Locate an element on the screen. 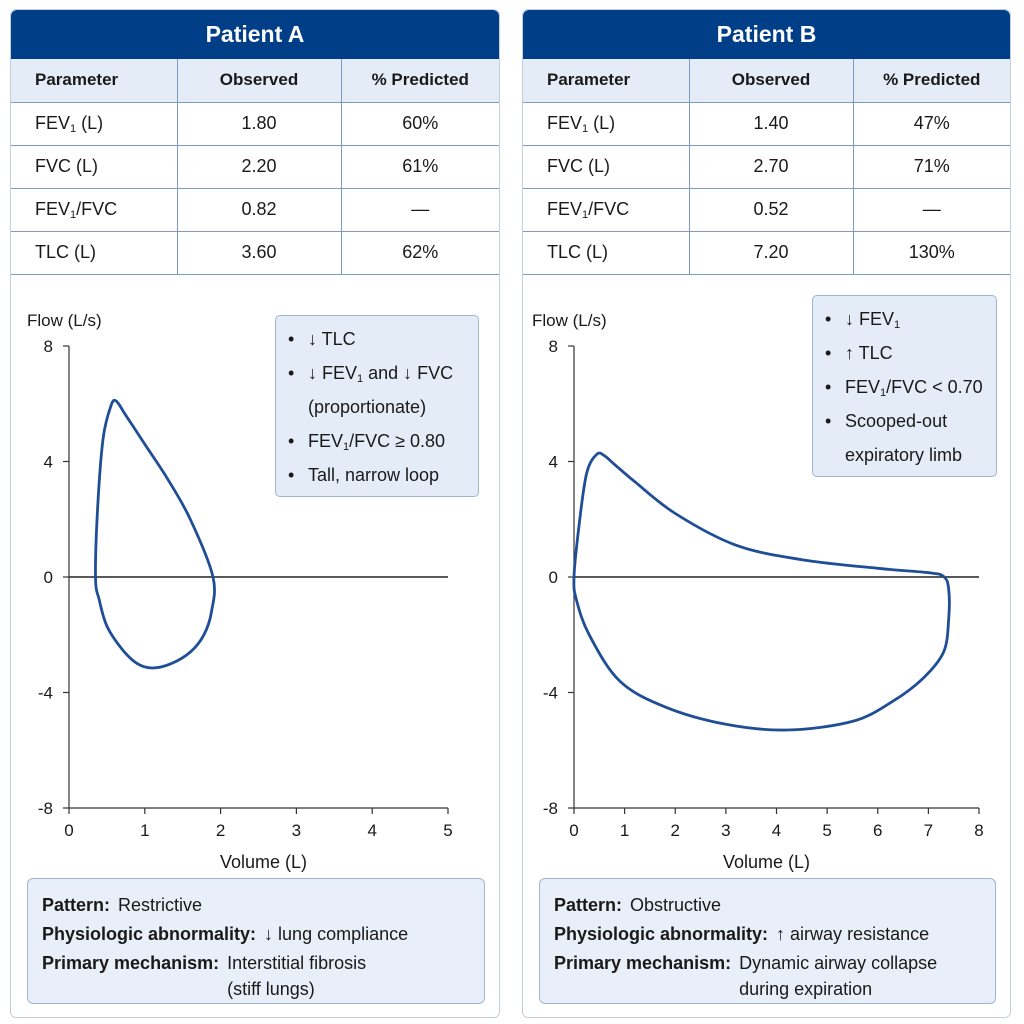 This screenshot has width=1024, height=1024. finding-item: FEV1/FVC < 0.70 is located at coordinates (903, 387).